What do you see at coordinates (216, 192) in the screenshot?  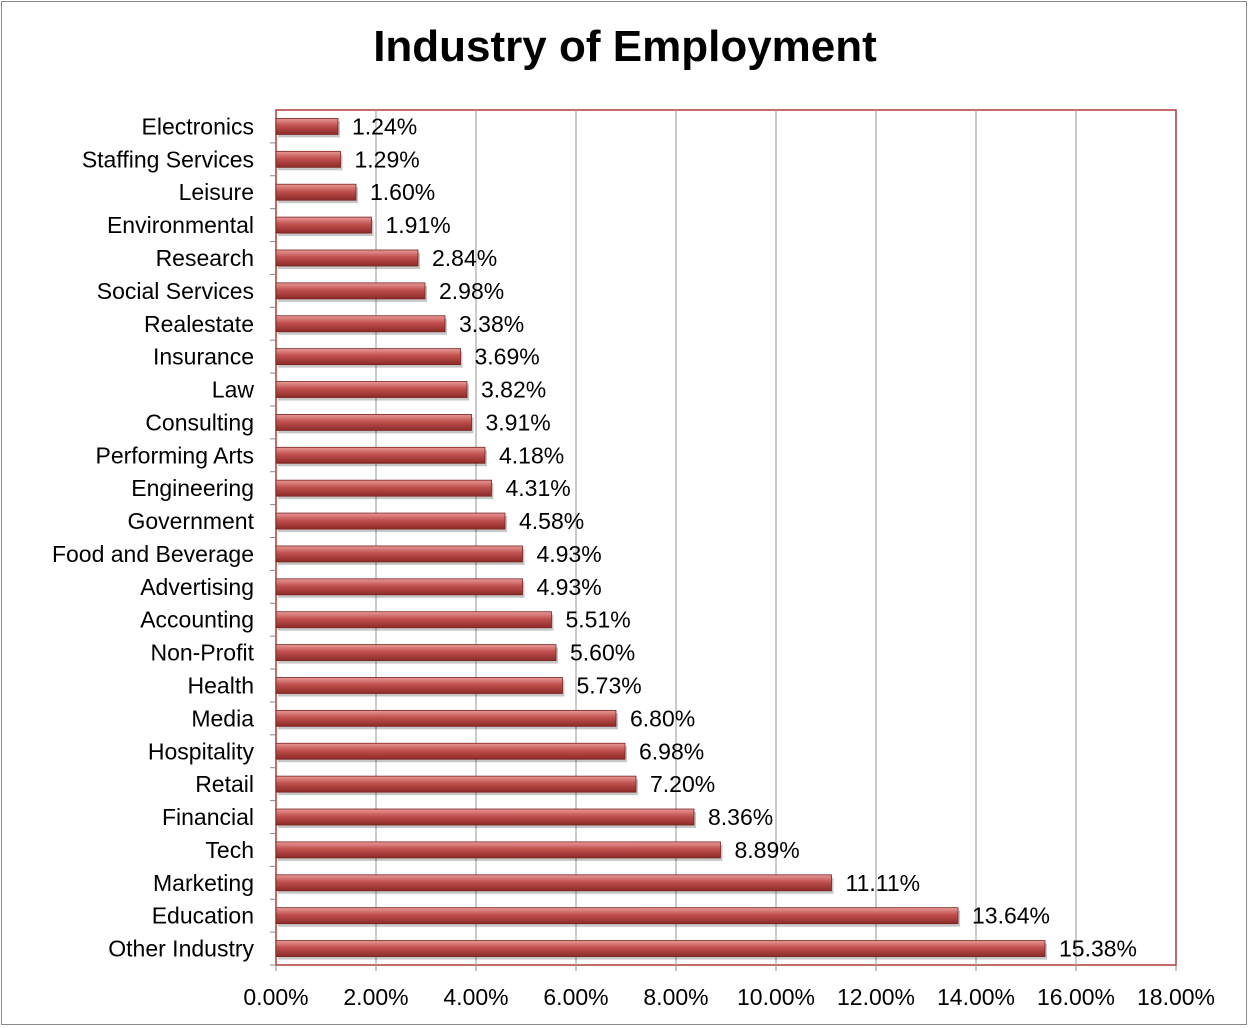 I see `category-label: Leisure` at bounding box center [216, 192].